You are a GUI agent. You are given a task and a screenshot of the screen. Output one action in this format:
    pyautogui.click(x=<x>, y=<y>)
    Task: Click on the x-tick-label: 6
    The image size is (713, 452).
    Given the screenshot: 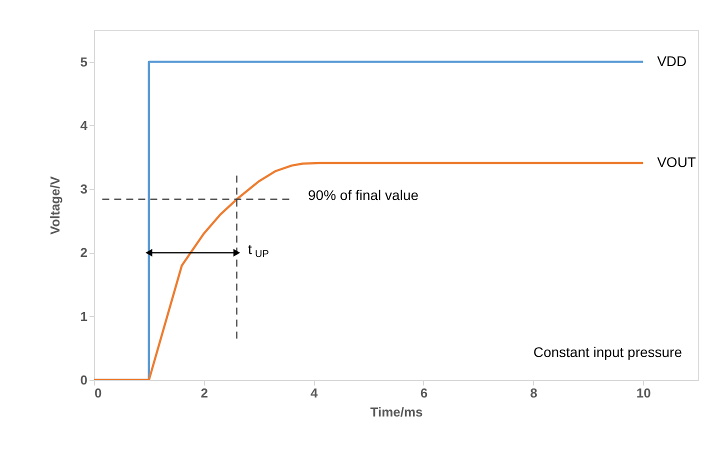 What is the action you would take?
    pyautogui.click(x=424, y=393)
    